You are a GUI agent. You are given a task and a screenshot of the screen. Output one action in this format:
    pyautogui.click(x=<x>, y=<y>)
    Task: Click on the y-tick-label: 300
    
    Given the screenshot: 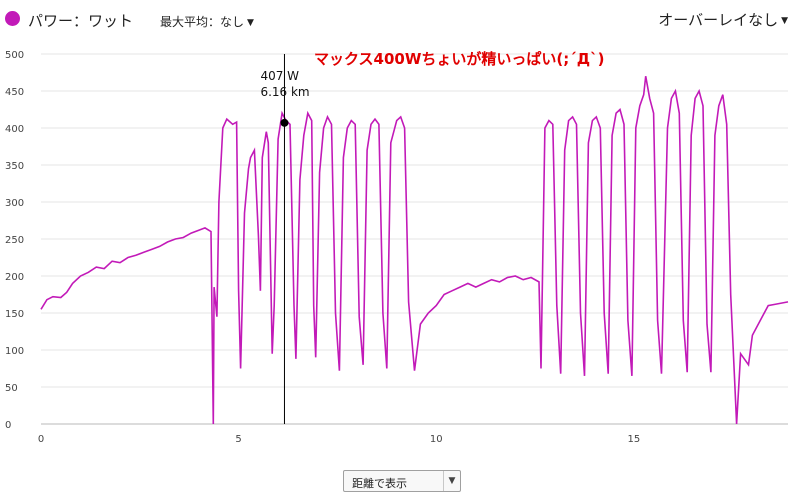 What is the action you would take?
    pyautogui.click(x=14, y=203)
    